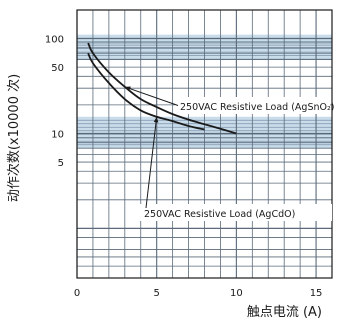  What do you see at coordinates (257, 107) in the screenshot?
I see `annotation-label: 250VAC Resistive Load (AgSnO₂)` at bounding box center [257, 107].